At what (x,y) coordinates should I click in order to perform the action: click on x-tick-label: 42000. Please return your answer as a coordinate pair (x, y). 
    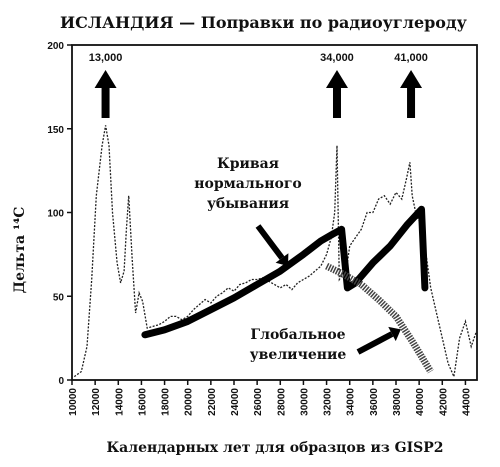
    Looking at the image, I should click on (443, 402).